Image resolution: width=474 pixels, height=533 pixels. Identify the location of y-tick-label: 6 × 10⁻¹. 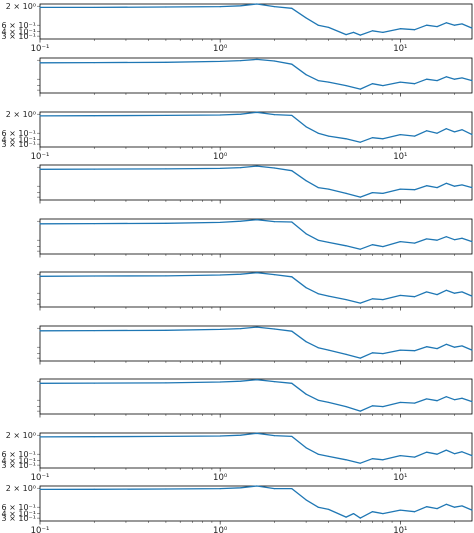
(19, 133).